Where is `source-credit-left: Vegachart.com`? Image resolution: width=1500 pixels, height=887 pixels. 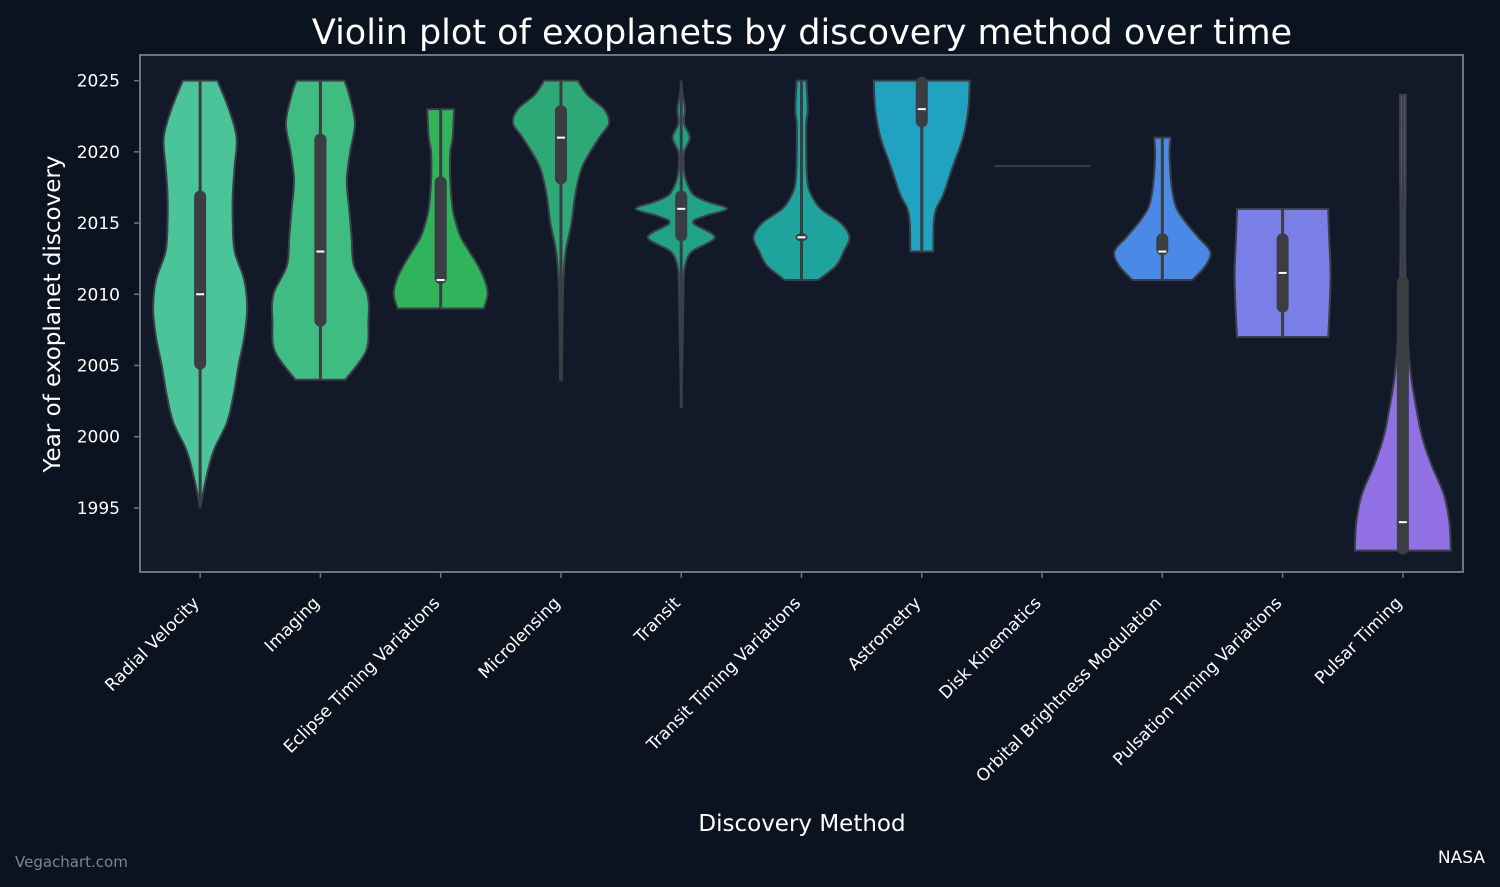
source-credit-left: Vegachart.com is located at coordinates (71, 862).